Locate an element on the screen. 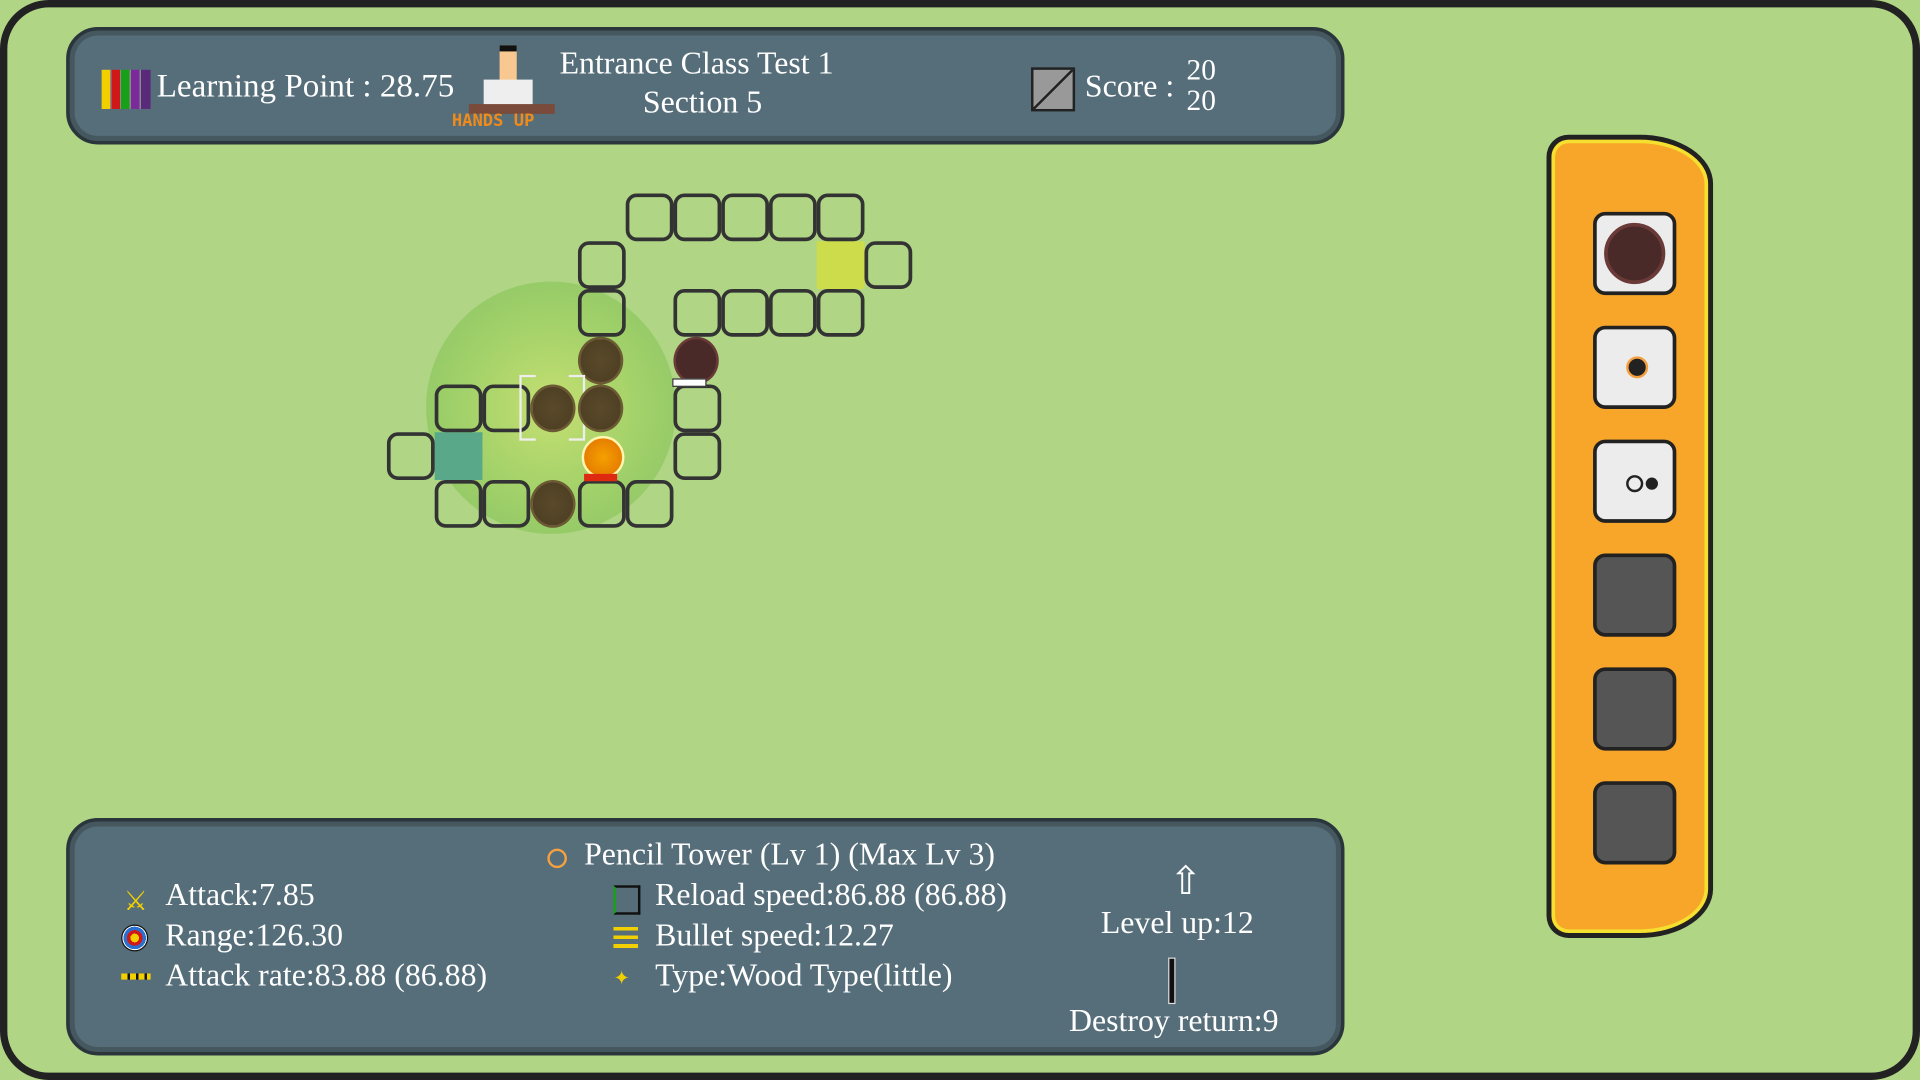 This screenshot has width=1920, height=1080. sword-icon: ⚔ is located at coordinates (135, 900).